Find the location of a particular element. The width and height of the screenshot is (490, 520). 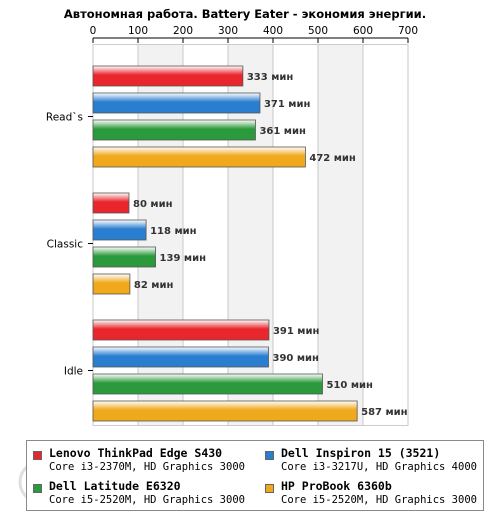

data-label: 82 мин is located at coordinates (154, 285).